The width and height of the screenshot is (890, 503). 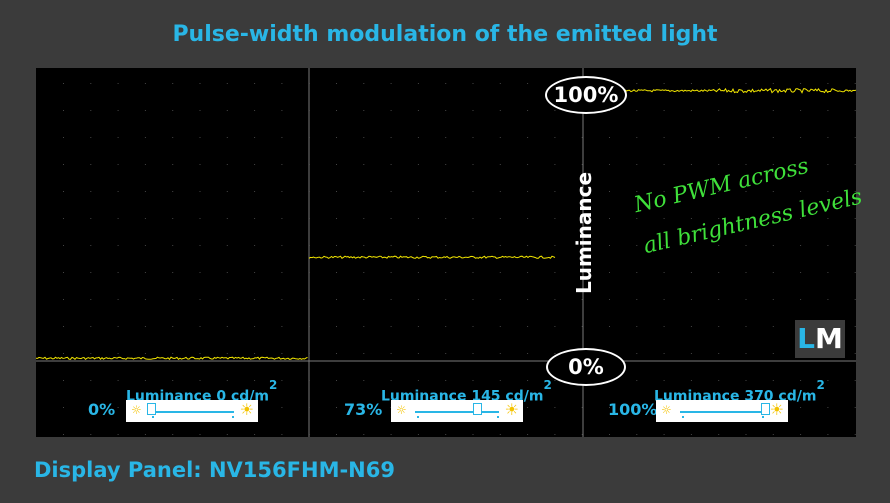 I want to click on panel-2-brightness: 73%, so click(x=363, y=409).